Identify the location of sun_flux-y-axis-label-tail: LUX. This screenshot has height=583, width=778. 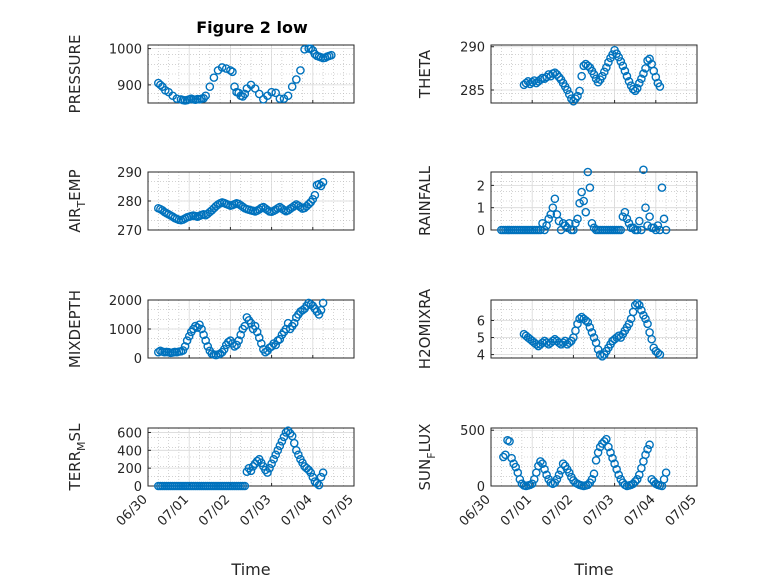
(425, 438).